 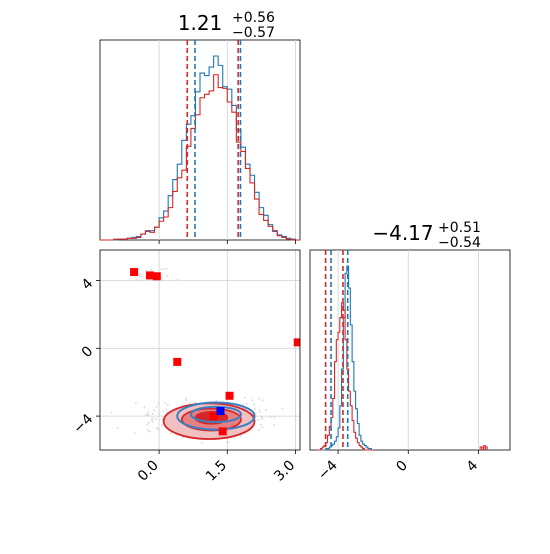 I want to click on hist-2-blue-step, so click(x=345, y=358).